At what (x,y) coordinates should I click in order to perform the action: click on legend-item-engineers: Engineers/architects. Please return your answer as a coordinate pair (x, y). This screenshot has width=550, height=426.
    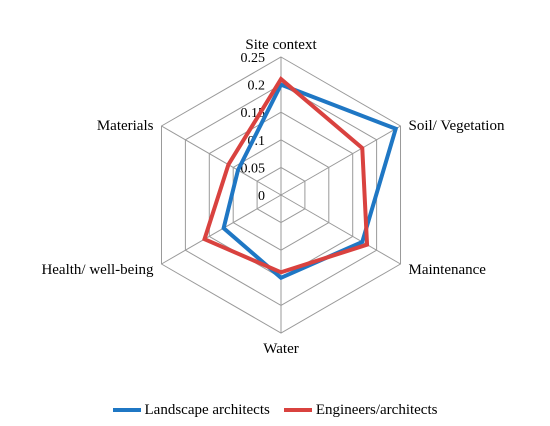
    Looking at the image, I should click on (360, 410).